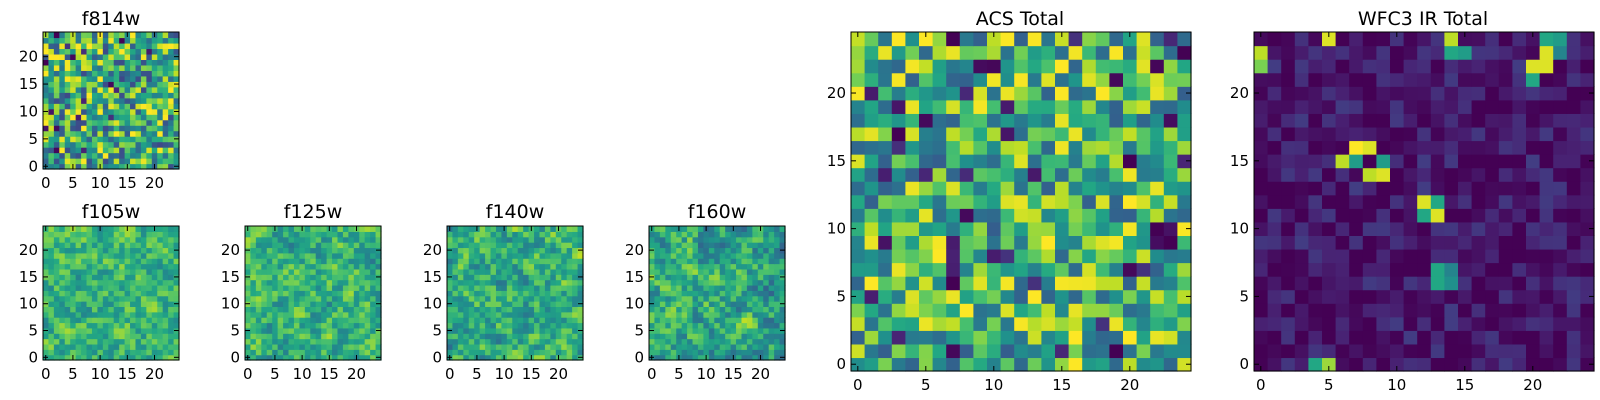  Describe the element at coordinates (73, 183) in the screenshot. I see `x-tick-label: 5` at that location.